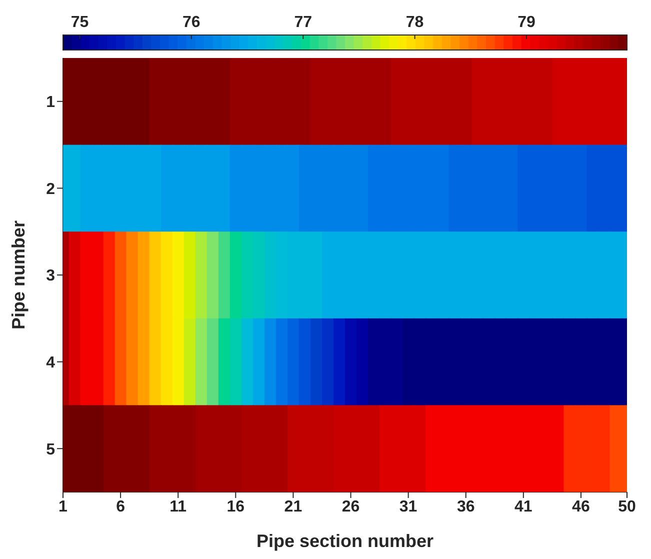  I want to click on x-tick-label: 11, so click(178, 507).